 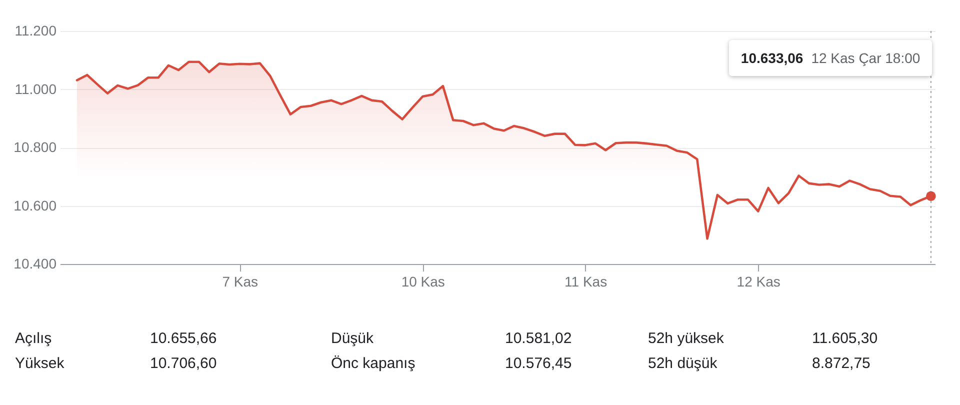 I want to click on text: Açılış, so click(x=33, y=339).